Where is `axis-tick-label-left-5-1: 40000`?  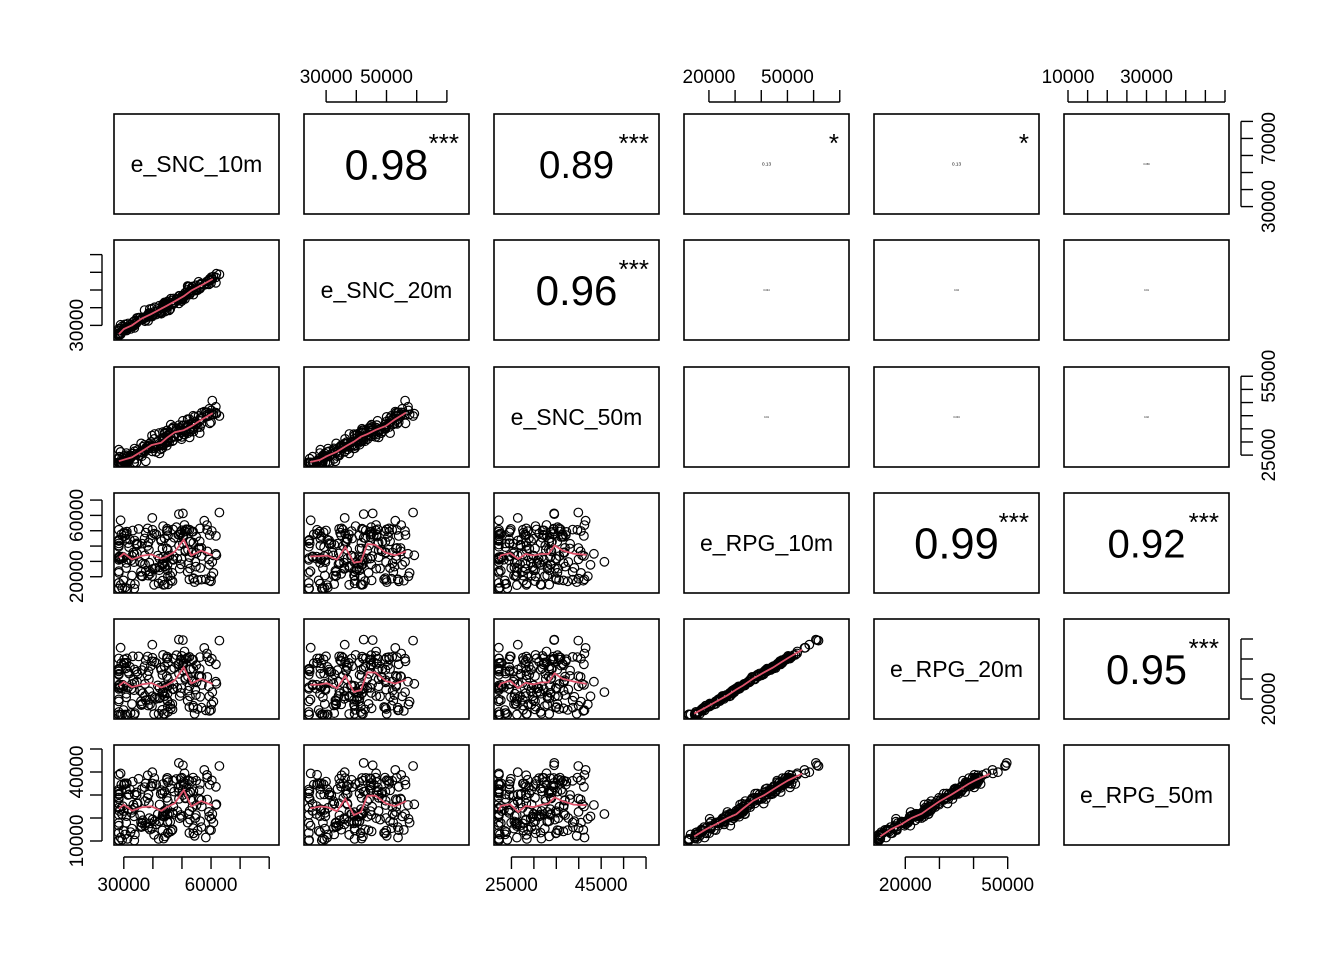
axis-tick-label-left-5-1: 40000 is located at coordinates (77, 772).